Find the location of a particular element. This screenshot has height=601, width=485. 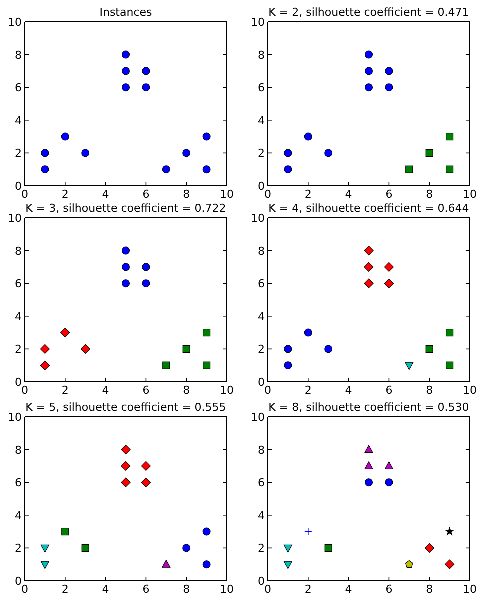

chart-title: K = 5, silhouette coefficient = 0.555 is located at coordinates (126, 408).